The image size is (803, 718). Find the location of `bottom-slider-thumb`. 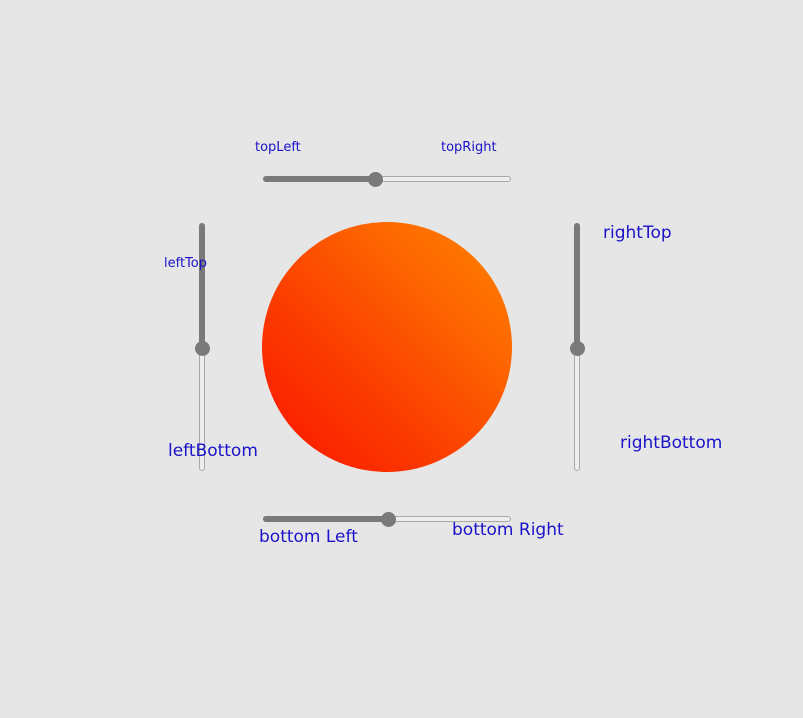

bottom-slider-thumb is located at coordinates (388, 519).